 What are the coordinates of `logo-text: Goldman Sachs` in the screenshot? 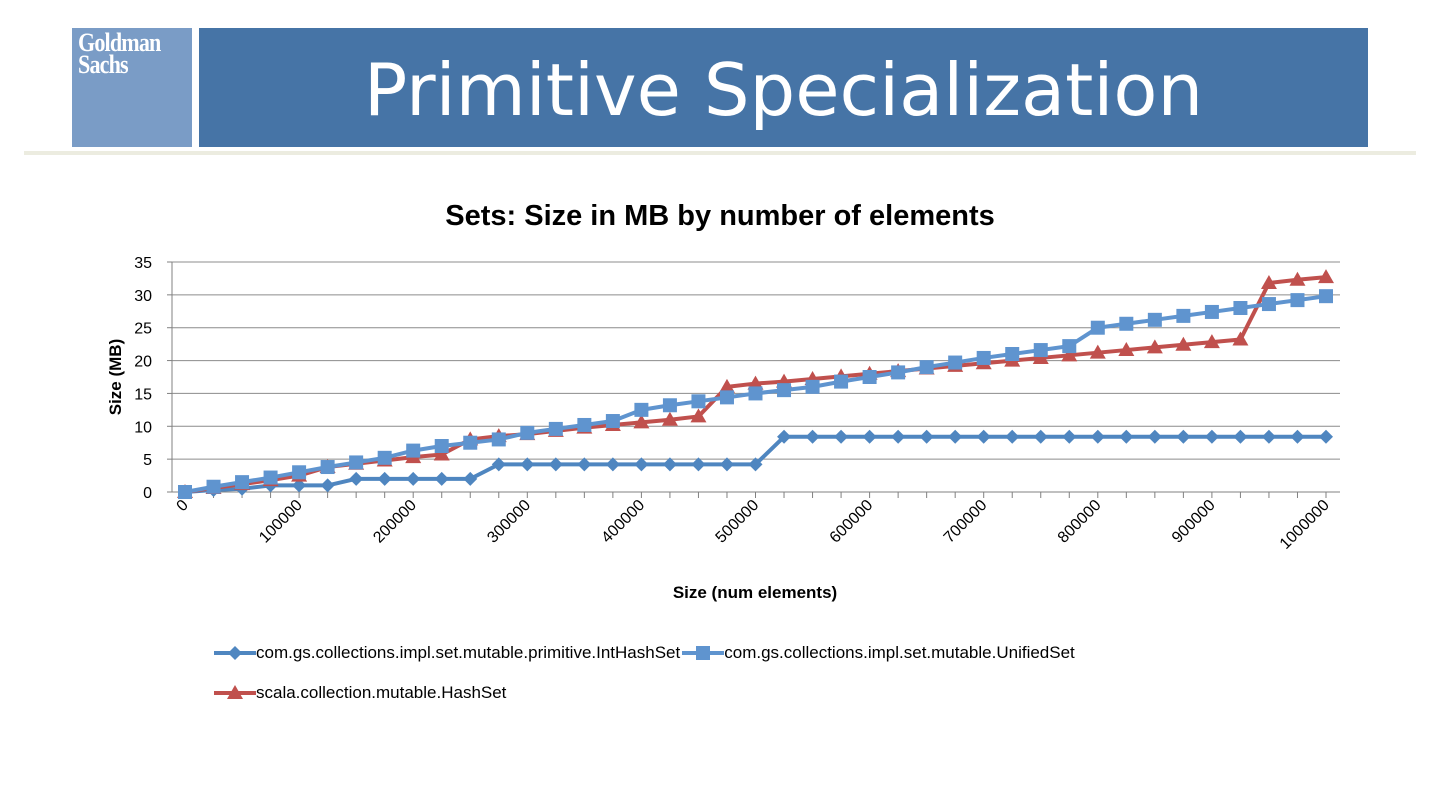 It's located at (119, 53).